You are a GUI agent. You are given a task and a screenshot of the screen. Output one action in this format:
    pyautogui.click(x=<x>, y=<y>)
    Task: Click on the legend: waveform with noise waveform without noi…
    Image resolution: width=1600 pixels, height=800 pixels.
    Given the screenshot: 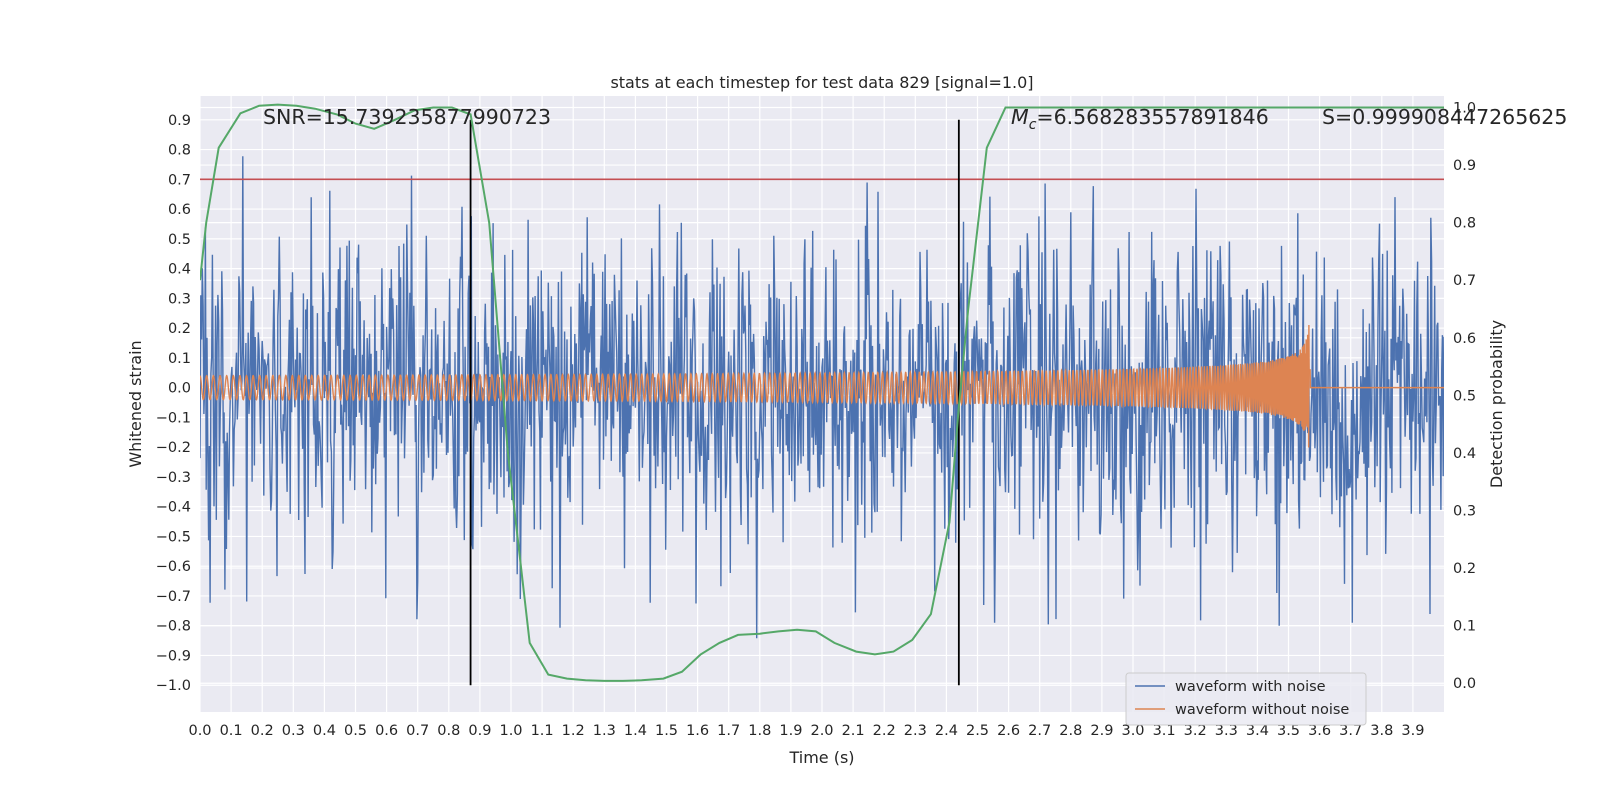 What is the action you would take?
    pyautogui.click(x=1246, y=699)
    